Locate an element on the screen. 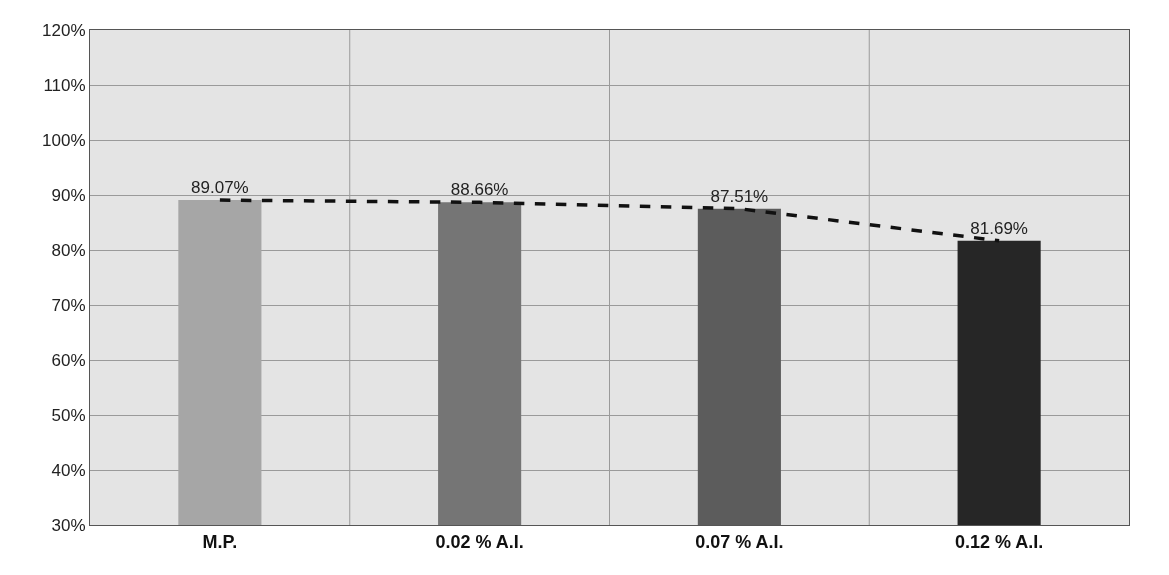  y-tick-label: 90% is located at coordinates (68, 195).